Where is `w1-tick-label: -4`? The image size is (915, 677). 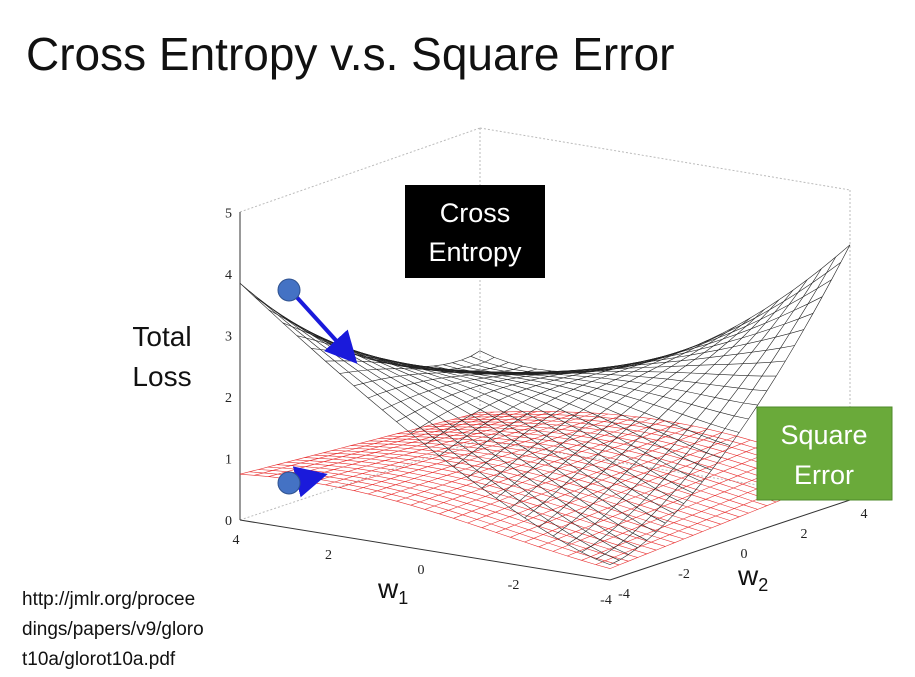 w1-tick-label: -4 is located at coordinates (606, 600).